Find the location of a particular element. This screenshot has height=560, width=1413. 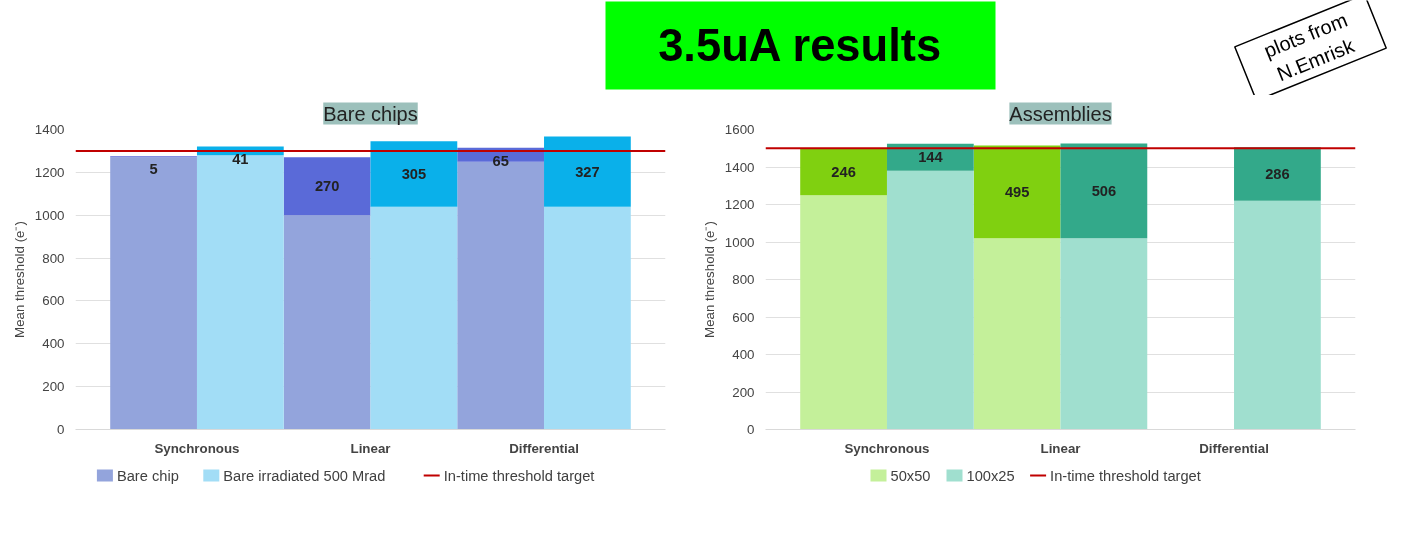

data-label: 506 is located at coordinates (1104, 190).